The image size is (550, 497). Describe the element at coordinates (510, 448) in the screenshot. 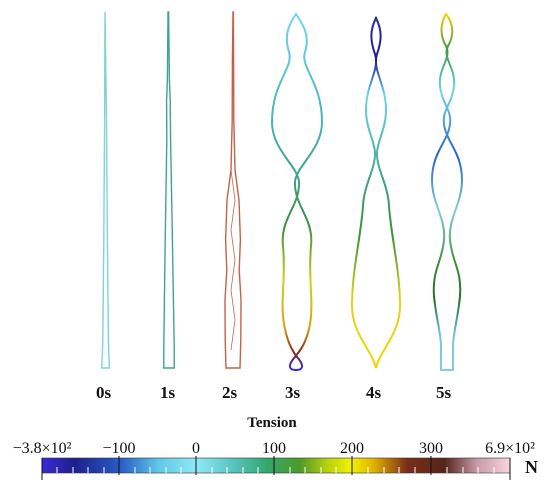

I see `colorbar-max-label: 6.9×10²` at that location.